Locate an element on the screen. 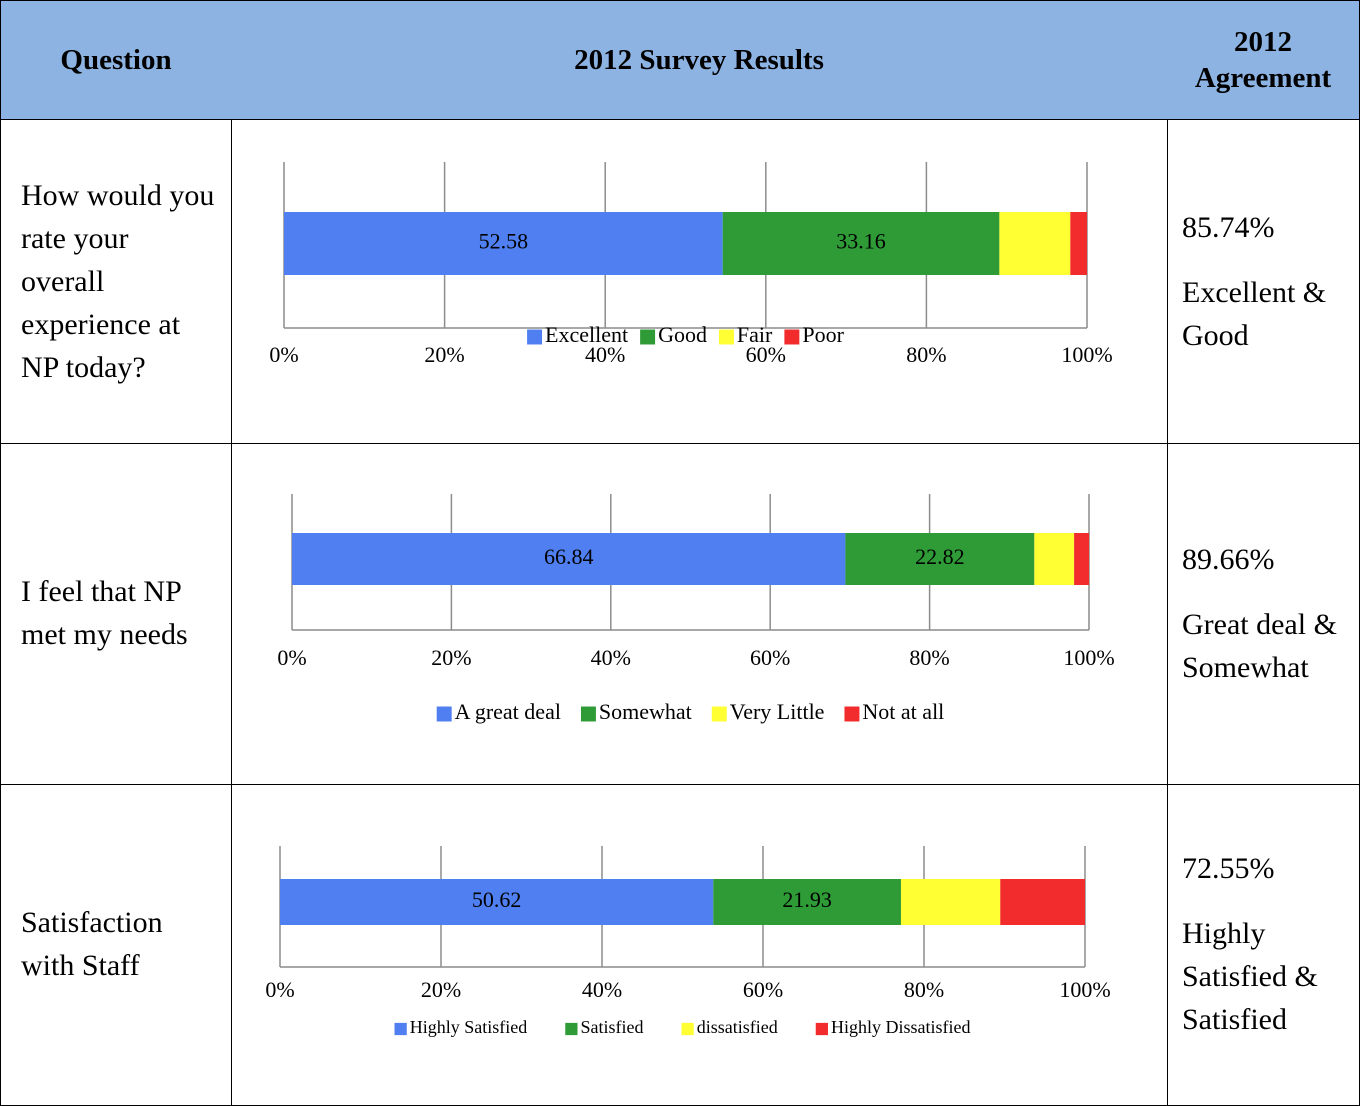  agreement-label: Highly Satisfied & Satisfied is located at coordinates (1250, 976).